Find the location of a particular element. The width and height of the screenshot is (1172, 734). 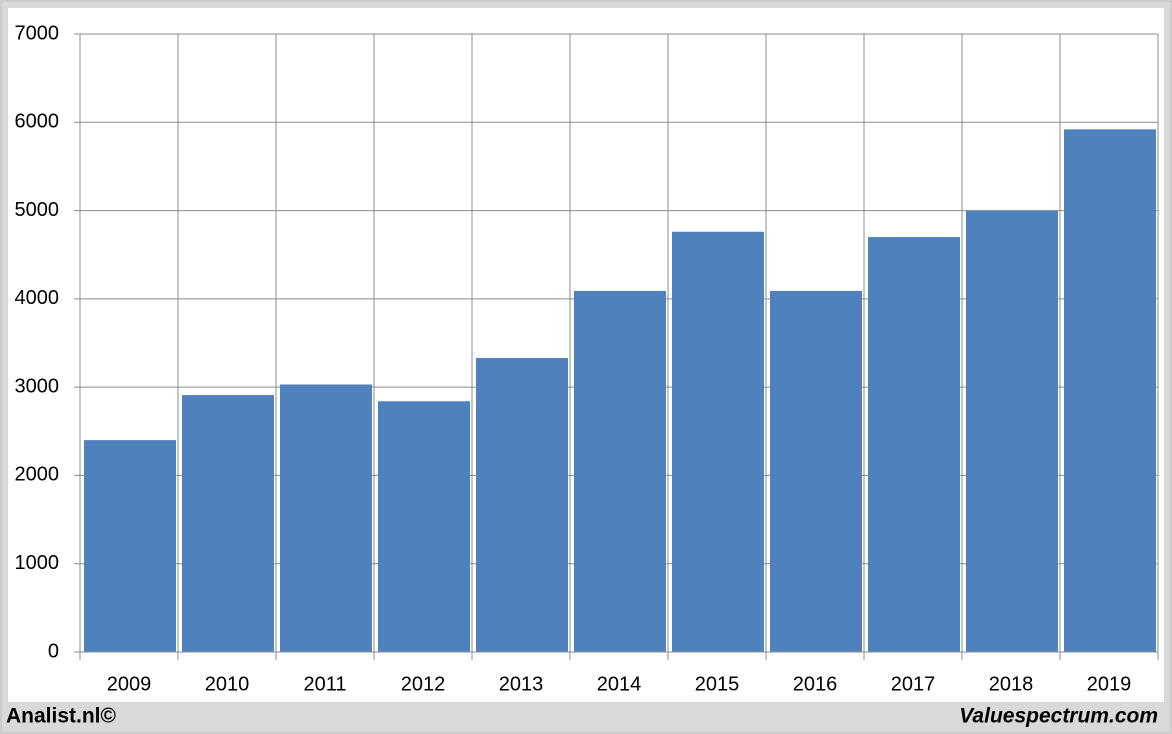

y-tick-label: 1000 is located at coordinates (37, 563).